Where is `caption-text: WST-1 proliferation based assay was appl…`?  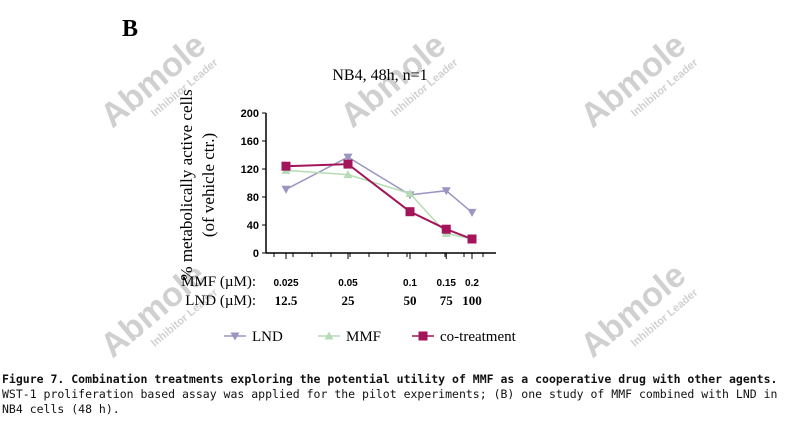 caption-text: WST-1 proliferation based assay was appl… is located at coordinates (390, 401).